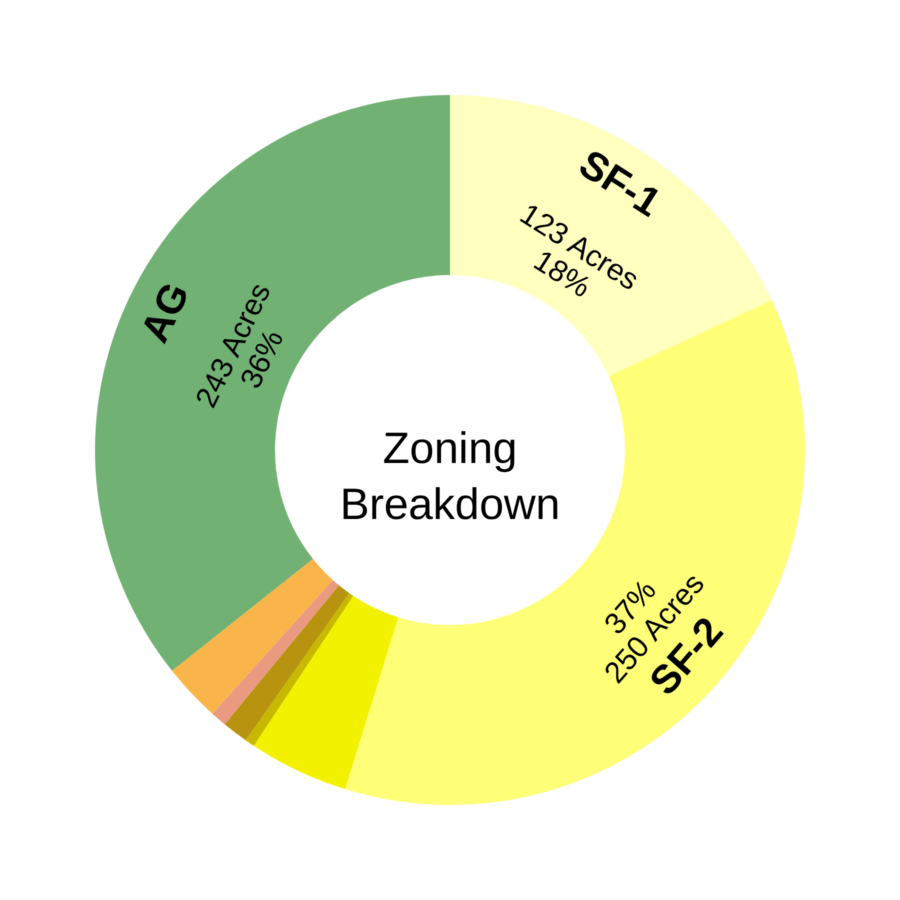  Describe the element at coordinates (619, 184) in the screenshot. I see `slice-label: SF-1` at that location.